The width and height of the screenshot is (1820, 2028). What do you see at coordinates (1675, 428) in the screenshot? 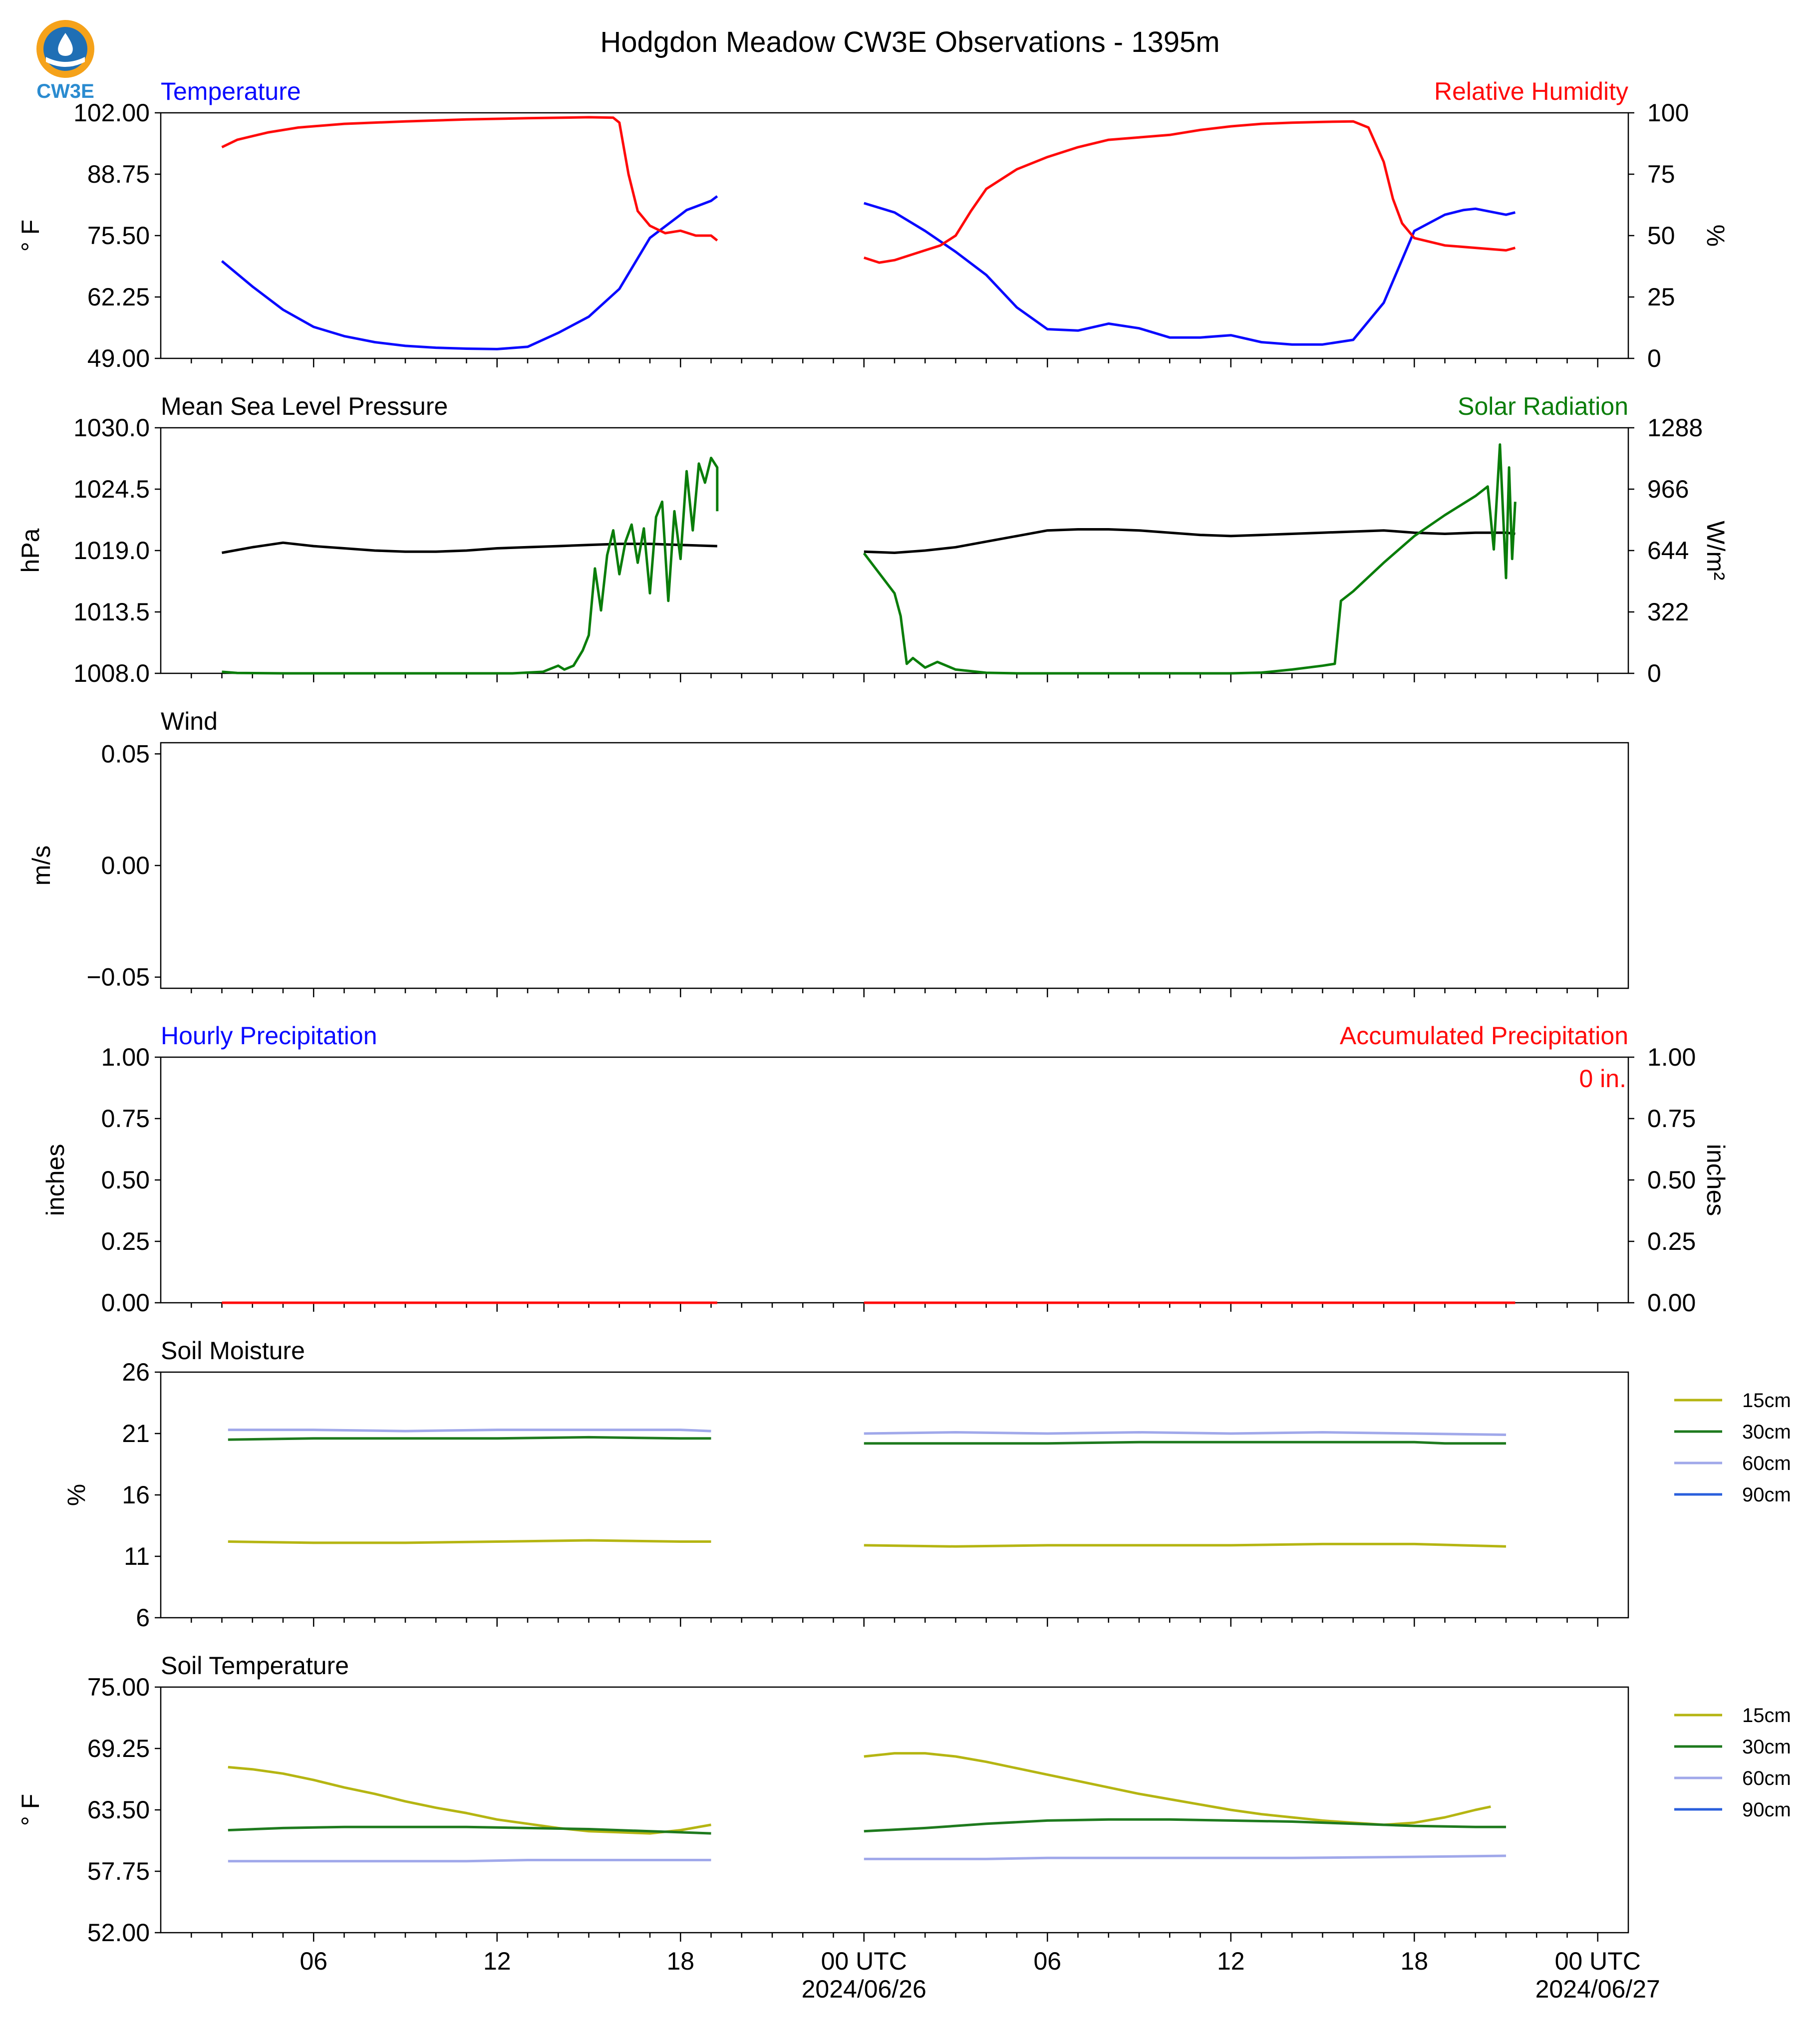
I see `y-tick-label-right: 1288` at bounding box center [1675, 428].